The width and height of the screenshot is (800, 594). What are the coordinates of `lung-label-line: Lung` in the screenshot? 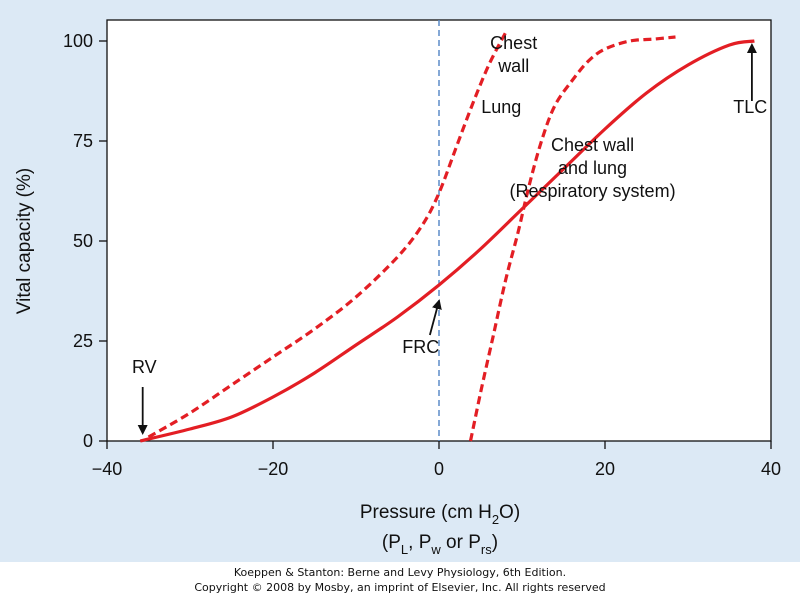 It's located at (501, 107).